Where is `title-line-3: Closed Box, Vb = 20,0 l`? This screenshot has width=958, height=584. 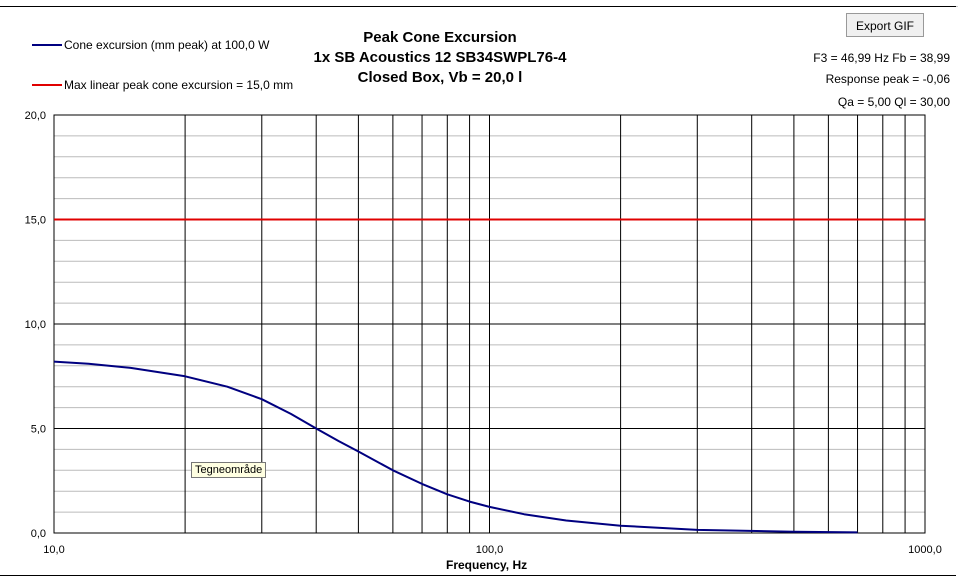 title-line-3: Closed Box, Vb = 20,0 l is located at coordinates (440, 77).